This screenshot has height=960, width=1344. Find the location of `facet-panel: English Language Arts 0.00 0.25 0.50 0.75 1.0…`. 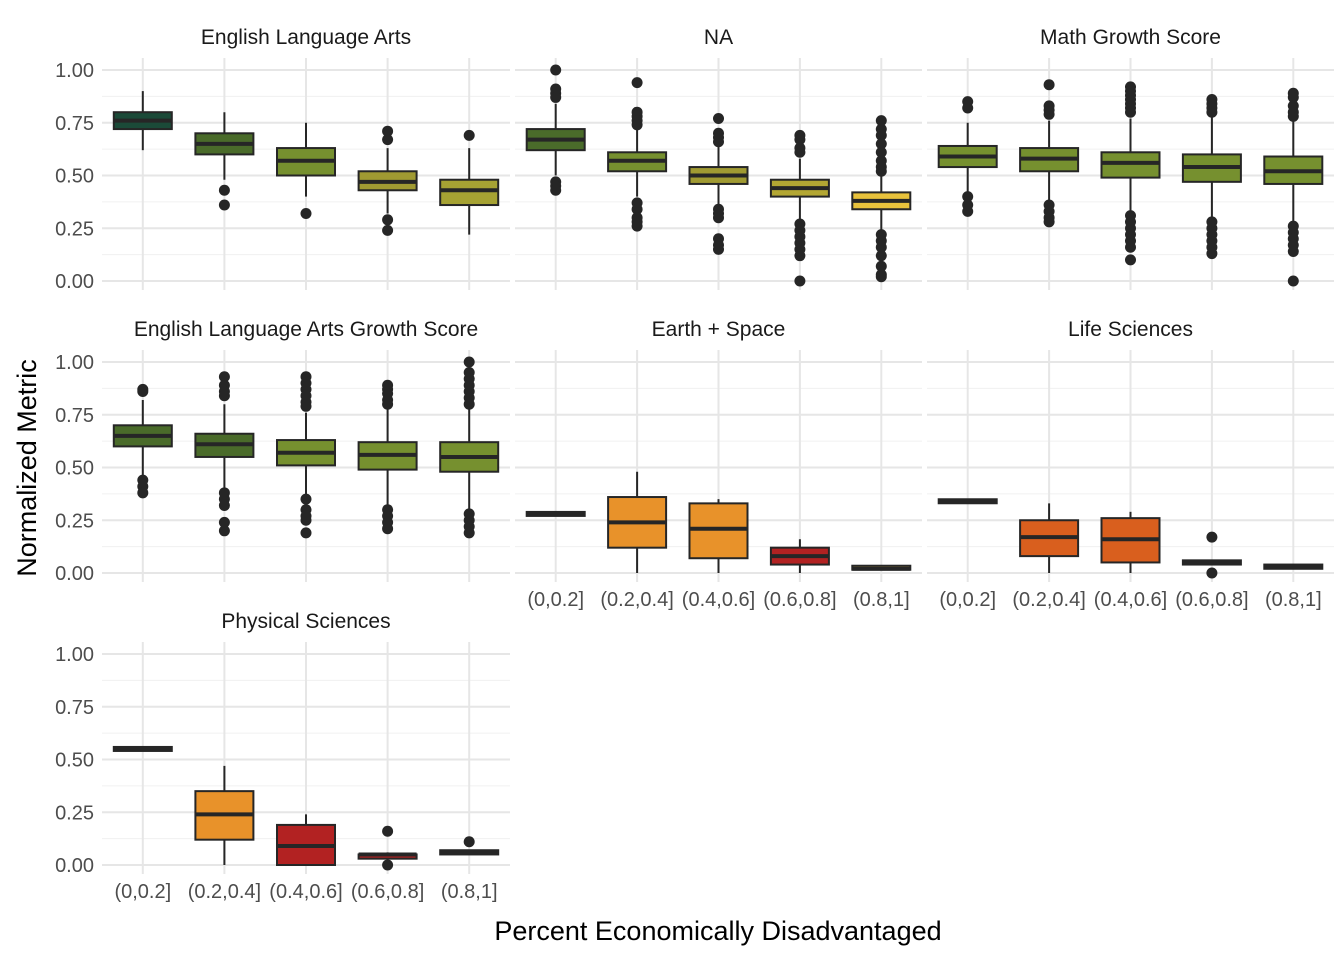

facet-panel: English Language Arts 0.00 0.25 0.50 0.75 1.0… is located at coordinates (282, 159).